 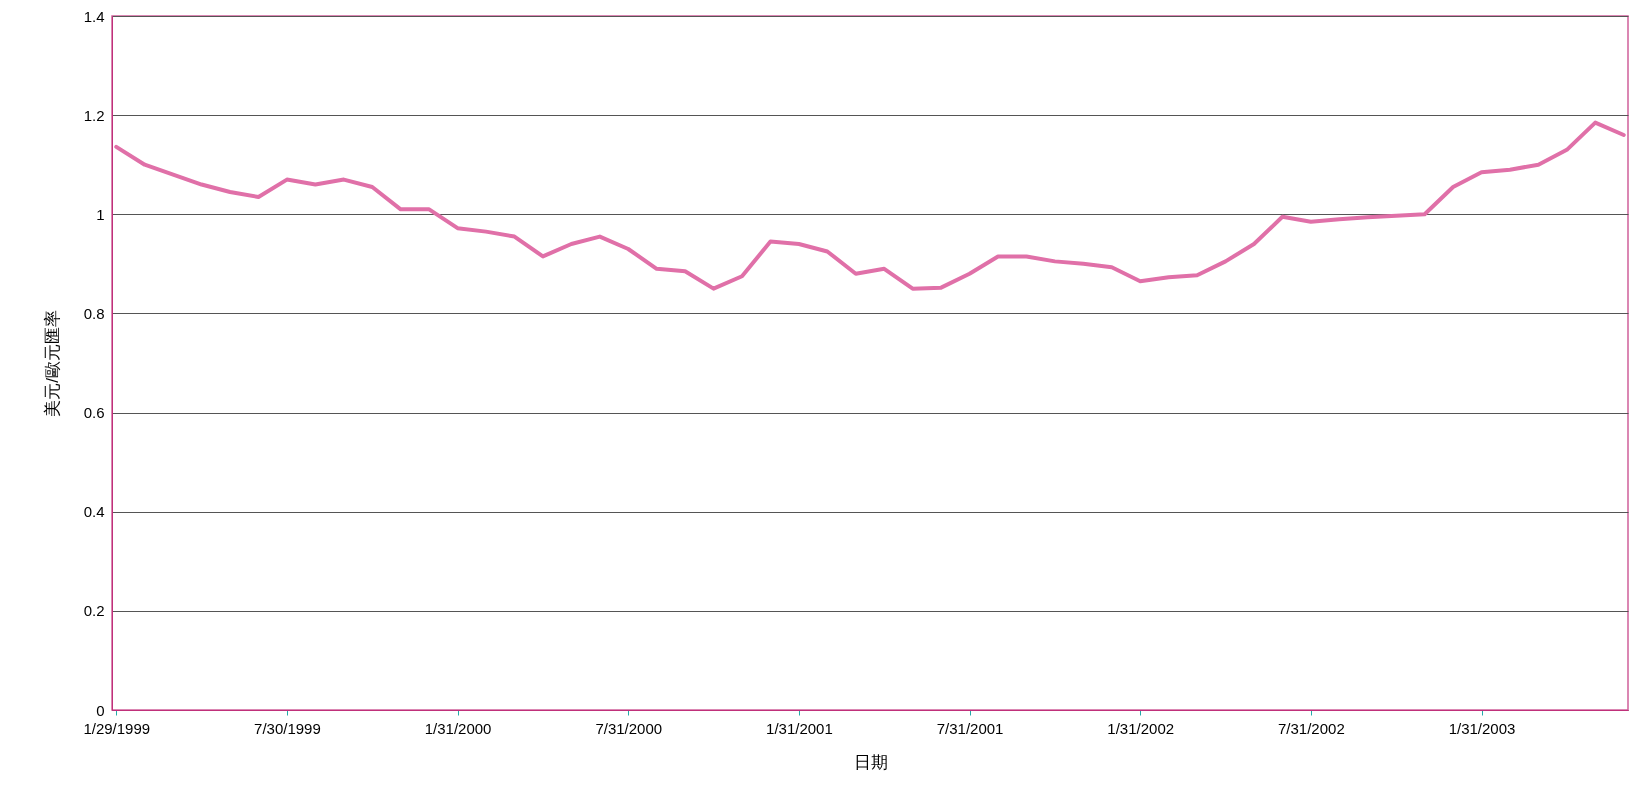 What do you see at coordinates (799, 728) in the screenshot?
I see `x-tick-label: 1/31/2001` at bounding box center [799, 728].